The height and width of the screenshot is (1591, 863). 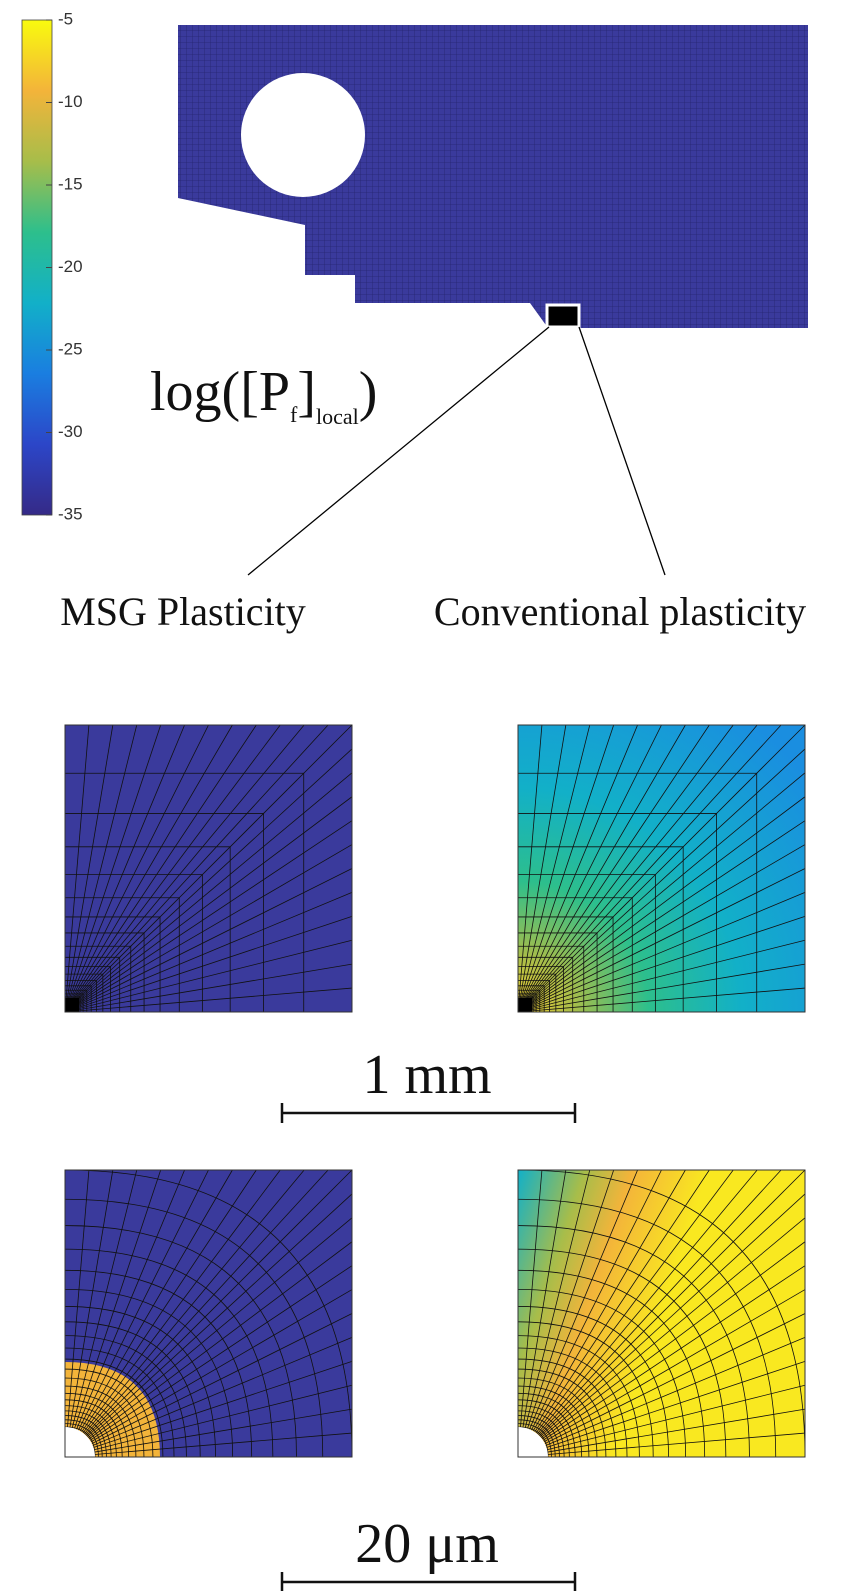 I want to click on label-text: ], so click(x=306, y=392).